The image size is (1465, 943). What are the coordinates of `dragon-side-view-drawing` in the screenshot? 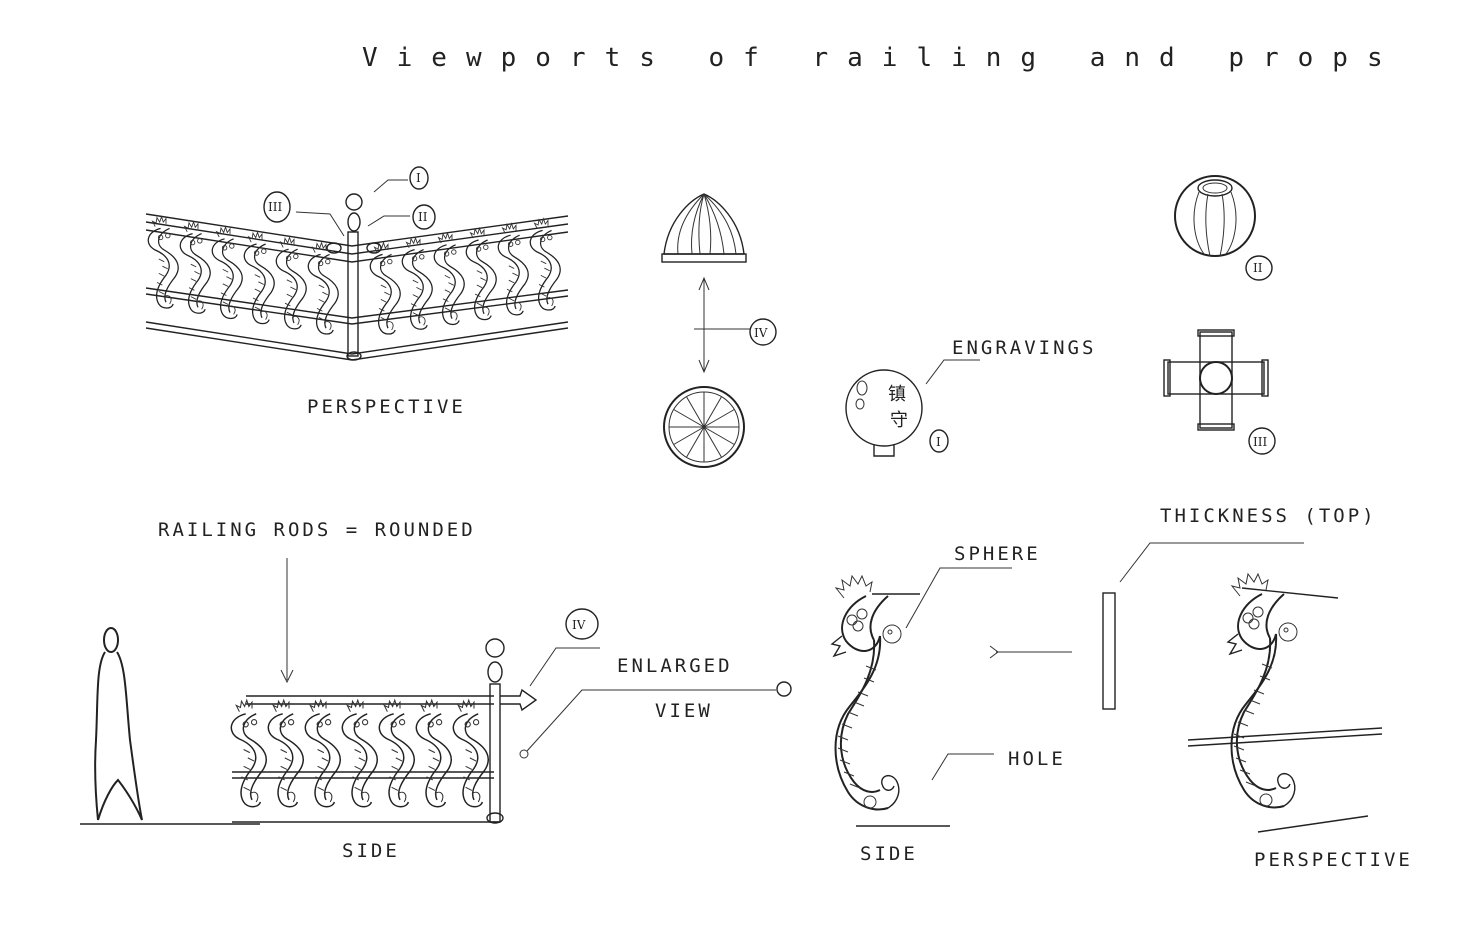 It's located at (890, 701).